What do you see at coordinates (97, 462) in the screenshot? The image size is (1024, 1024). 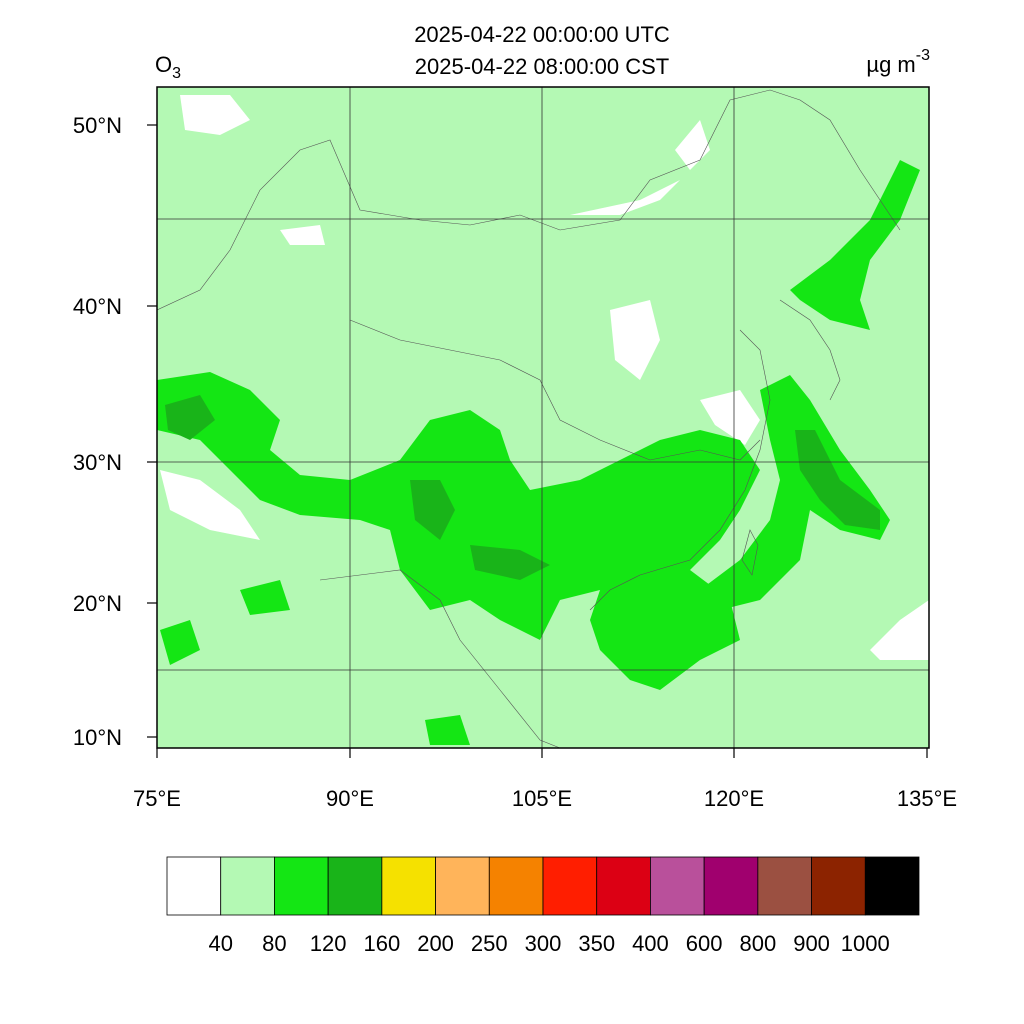 I see `y-tick-label: 30°N` at bounding box center [97, 462].